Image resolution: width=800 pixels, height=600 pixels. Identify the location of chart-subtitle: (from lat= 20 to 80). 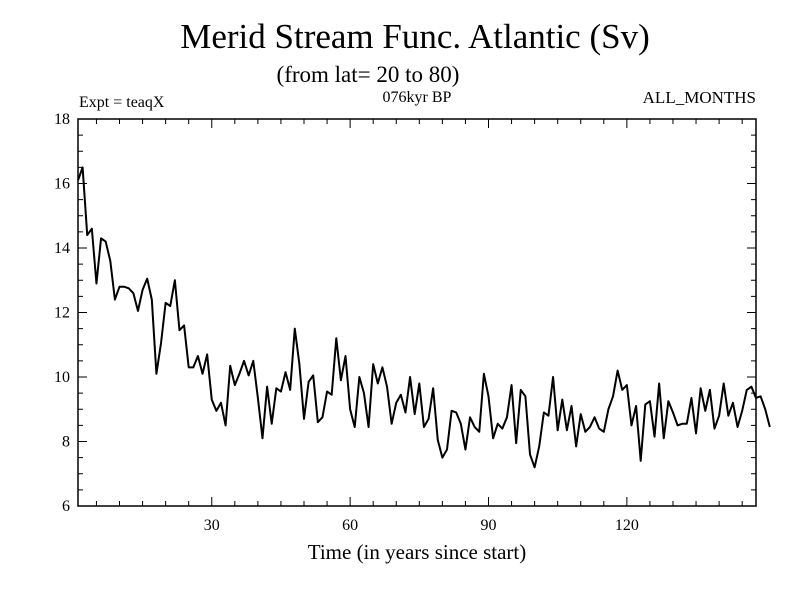
(368, 74).